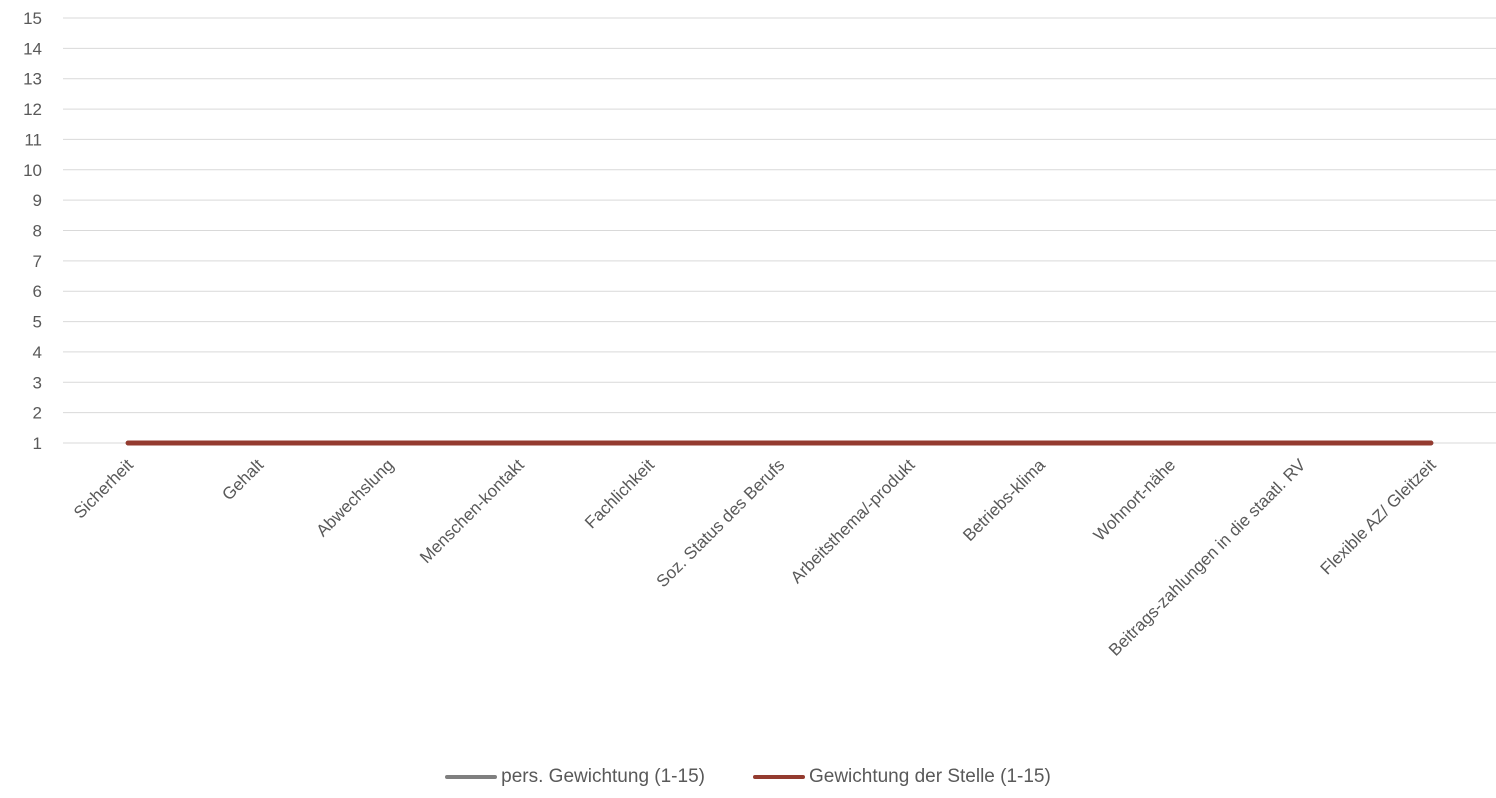 The image size is (1496, 798). Describe the element at coordinates (32, 109) in the screenshot. I see `y-tick-label-12: 12` at that location.